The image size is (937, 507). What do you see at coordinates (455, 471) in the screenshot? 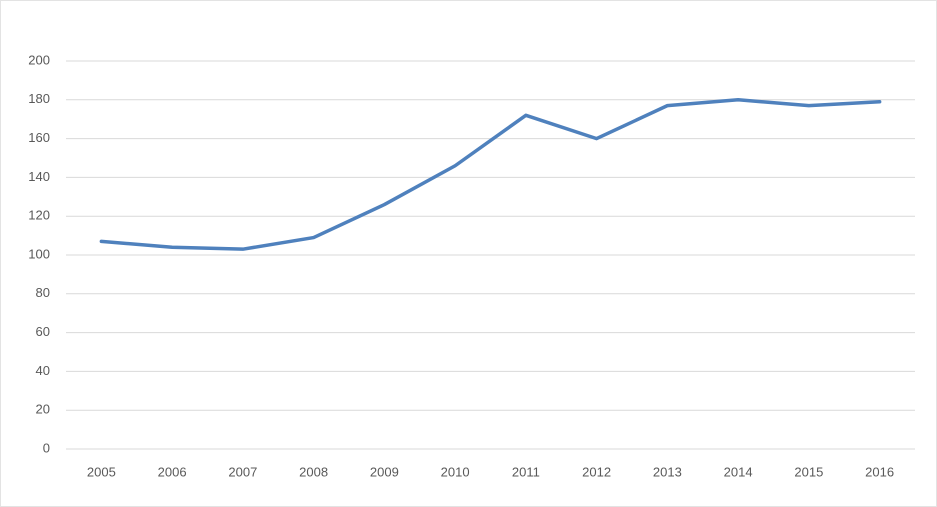
I see `x-tick-label: 2010` at bounding box center [455, 471].